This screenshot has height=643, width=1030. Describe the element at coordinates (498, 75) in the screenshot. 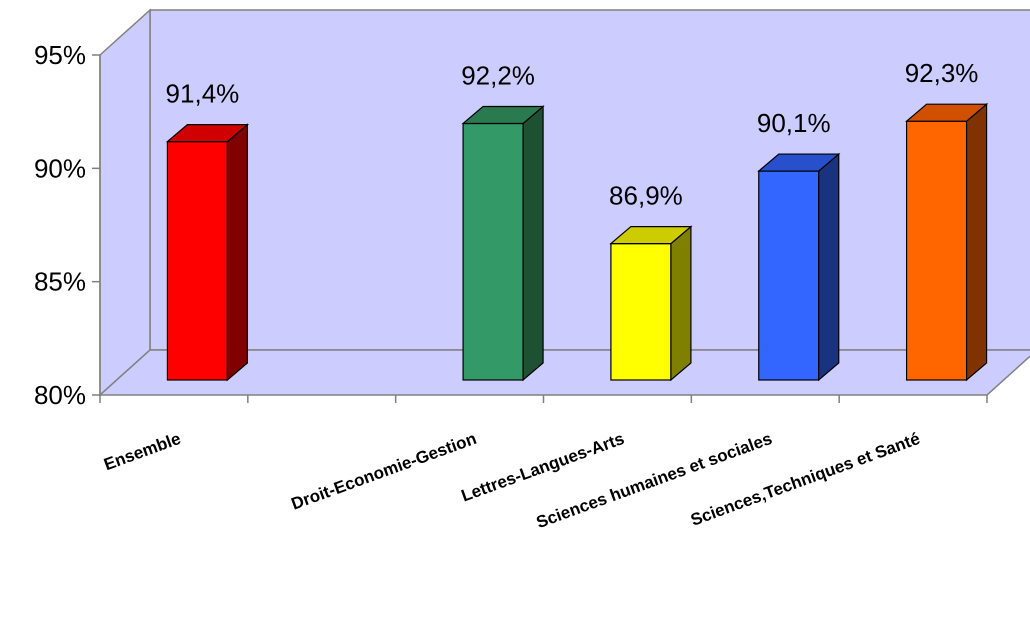

I see `data-label: 92,2%` at that location.